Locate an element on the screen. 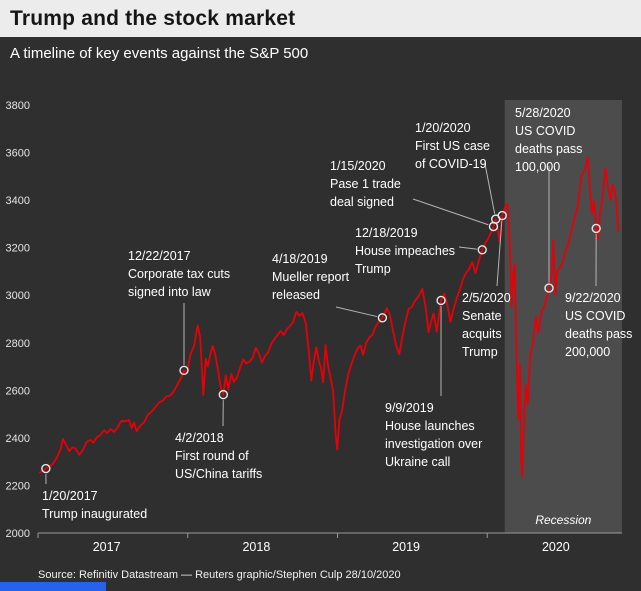 The image size is (641, 591). y-axis-tick-label: 3200 is located at coordinates (18, 249).